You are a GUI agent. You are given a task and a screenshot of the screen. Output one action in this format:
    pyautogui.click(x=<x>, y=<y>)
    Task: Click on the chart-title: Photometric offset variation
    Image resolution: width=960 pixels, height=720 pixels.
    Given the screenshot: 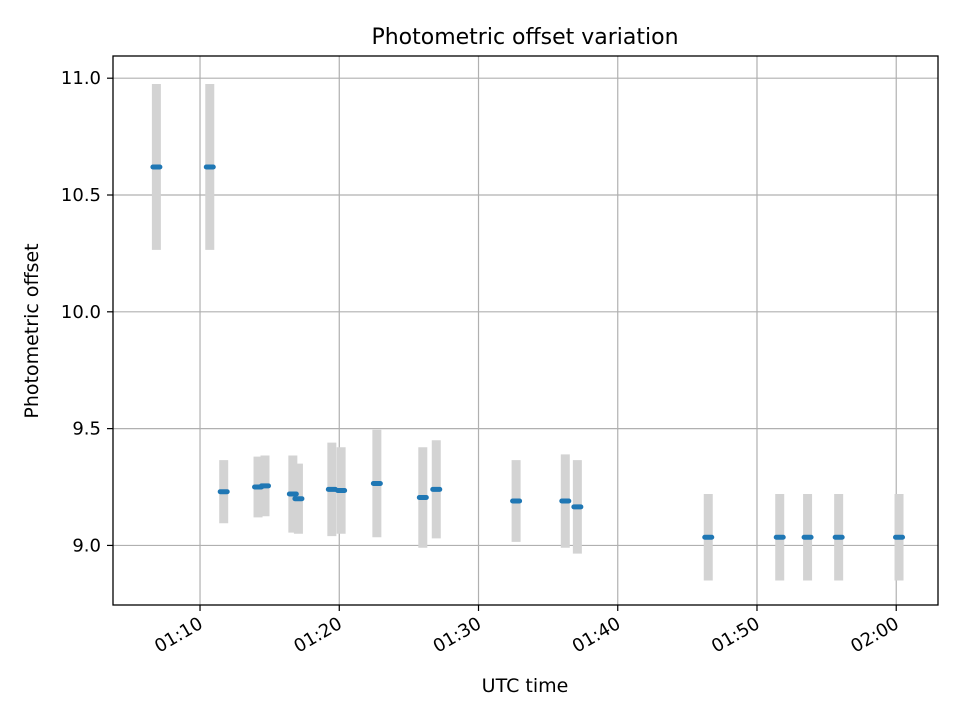 What is the action you would take?
    pyautogui.click(x=524, y=37)
    